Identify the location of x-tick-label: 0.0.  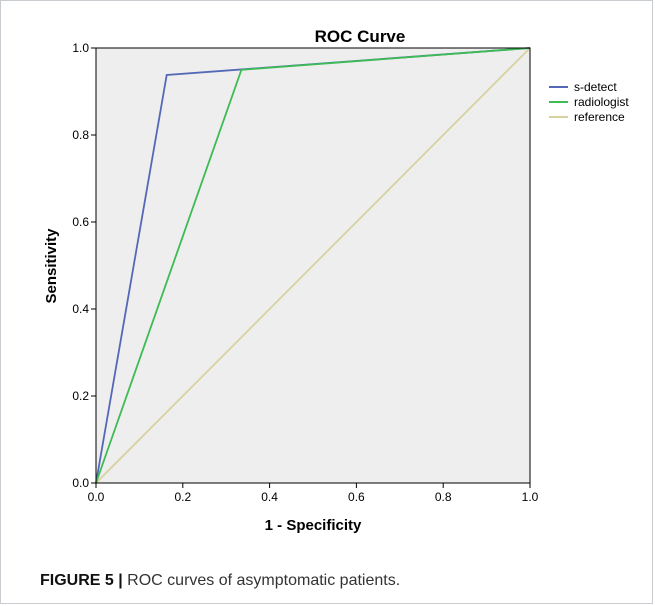
(96, 497).